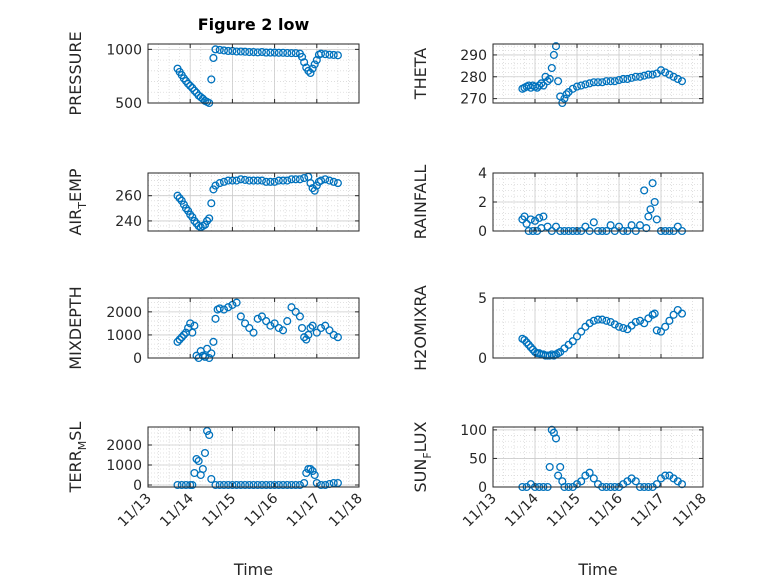 The width and height of the screenshot is (778, 583). I want to click on y-axis-label-subscript: M, so click(82, 446).